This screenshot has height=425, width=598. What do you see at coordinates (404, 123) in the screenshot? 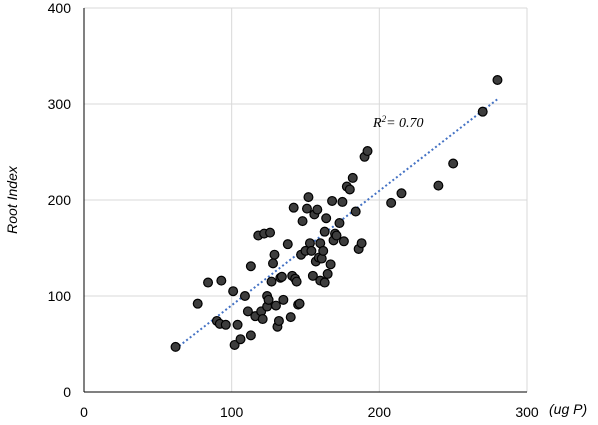
I see `r-value: = 0.70` at bounding box center [404, 123].